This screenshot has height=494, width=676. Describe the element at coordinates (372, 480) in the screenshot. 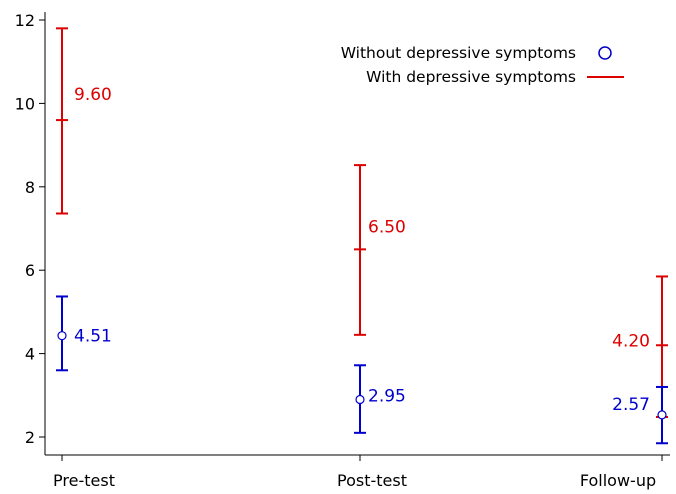

I see `x-tick-label: Post-test` at that location.